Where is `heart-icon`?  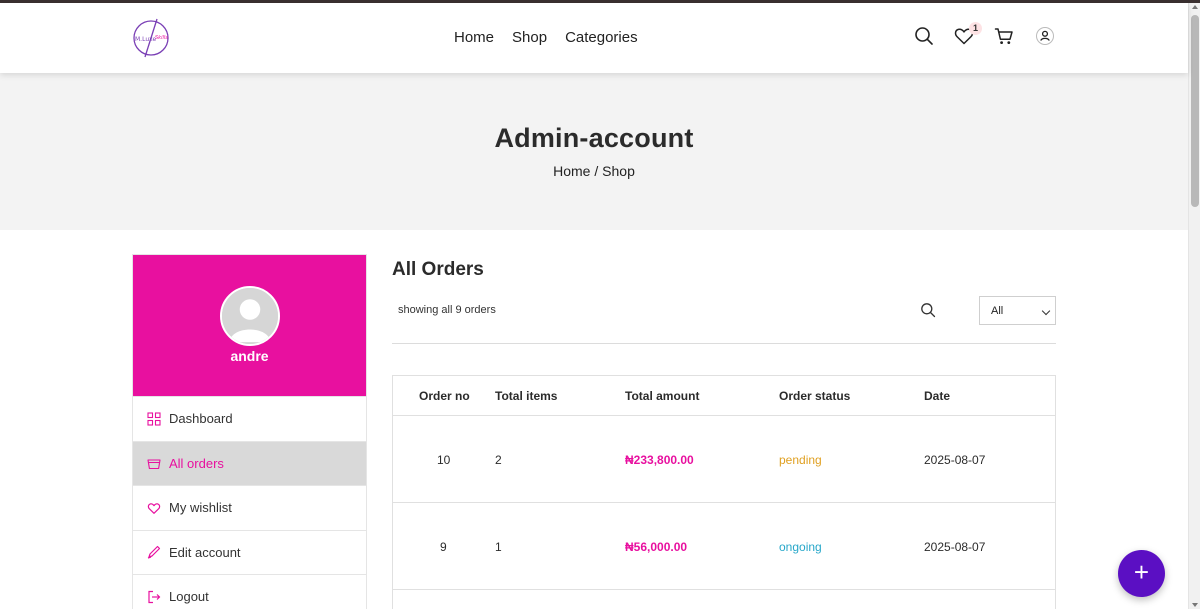
heart-icon is located at coordinates (154, 508).